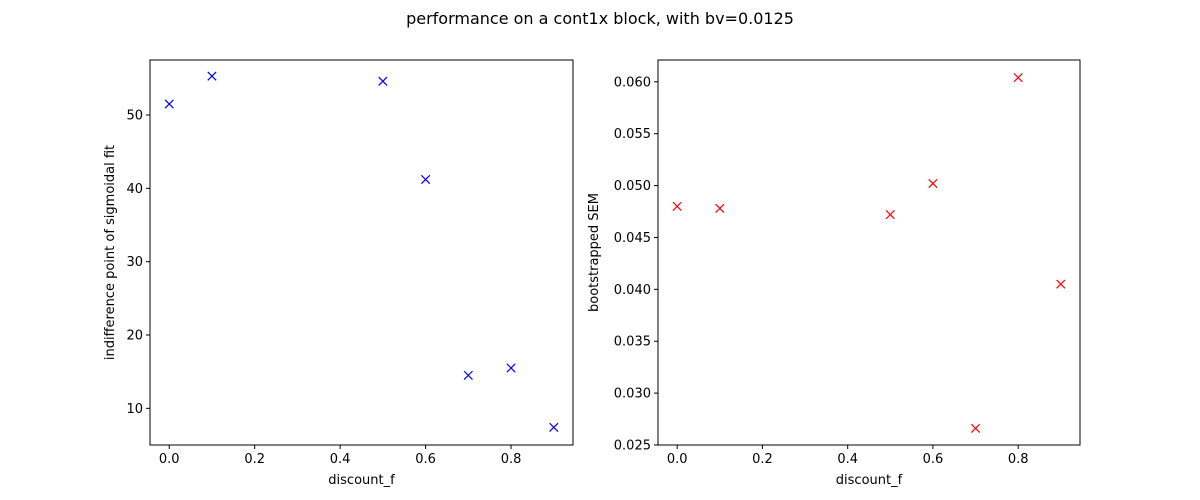 The height and width of the screenshot is (500, 1200). Describe the element at coordinates (134, 116) in the screenshot. I see `left-y-tick-label: 50` at that location.